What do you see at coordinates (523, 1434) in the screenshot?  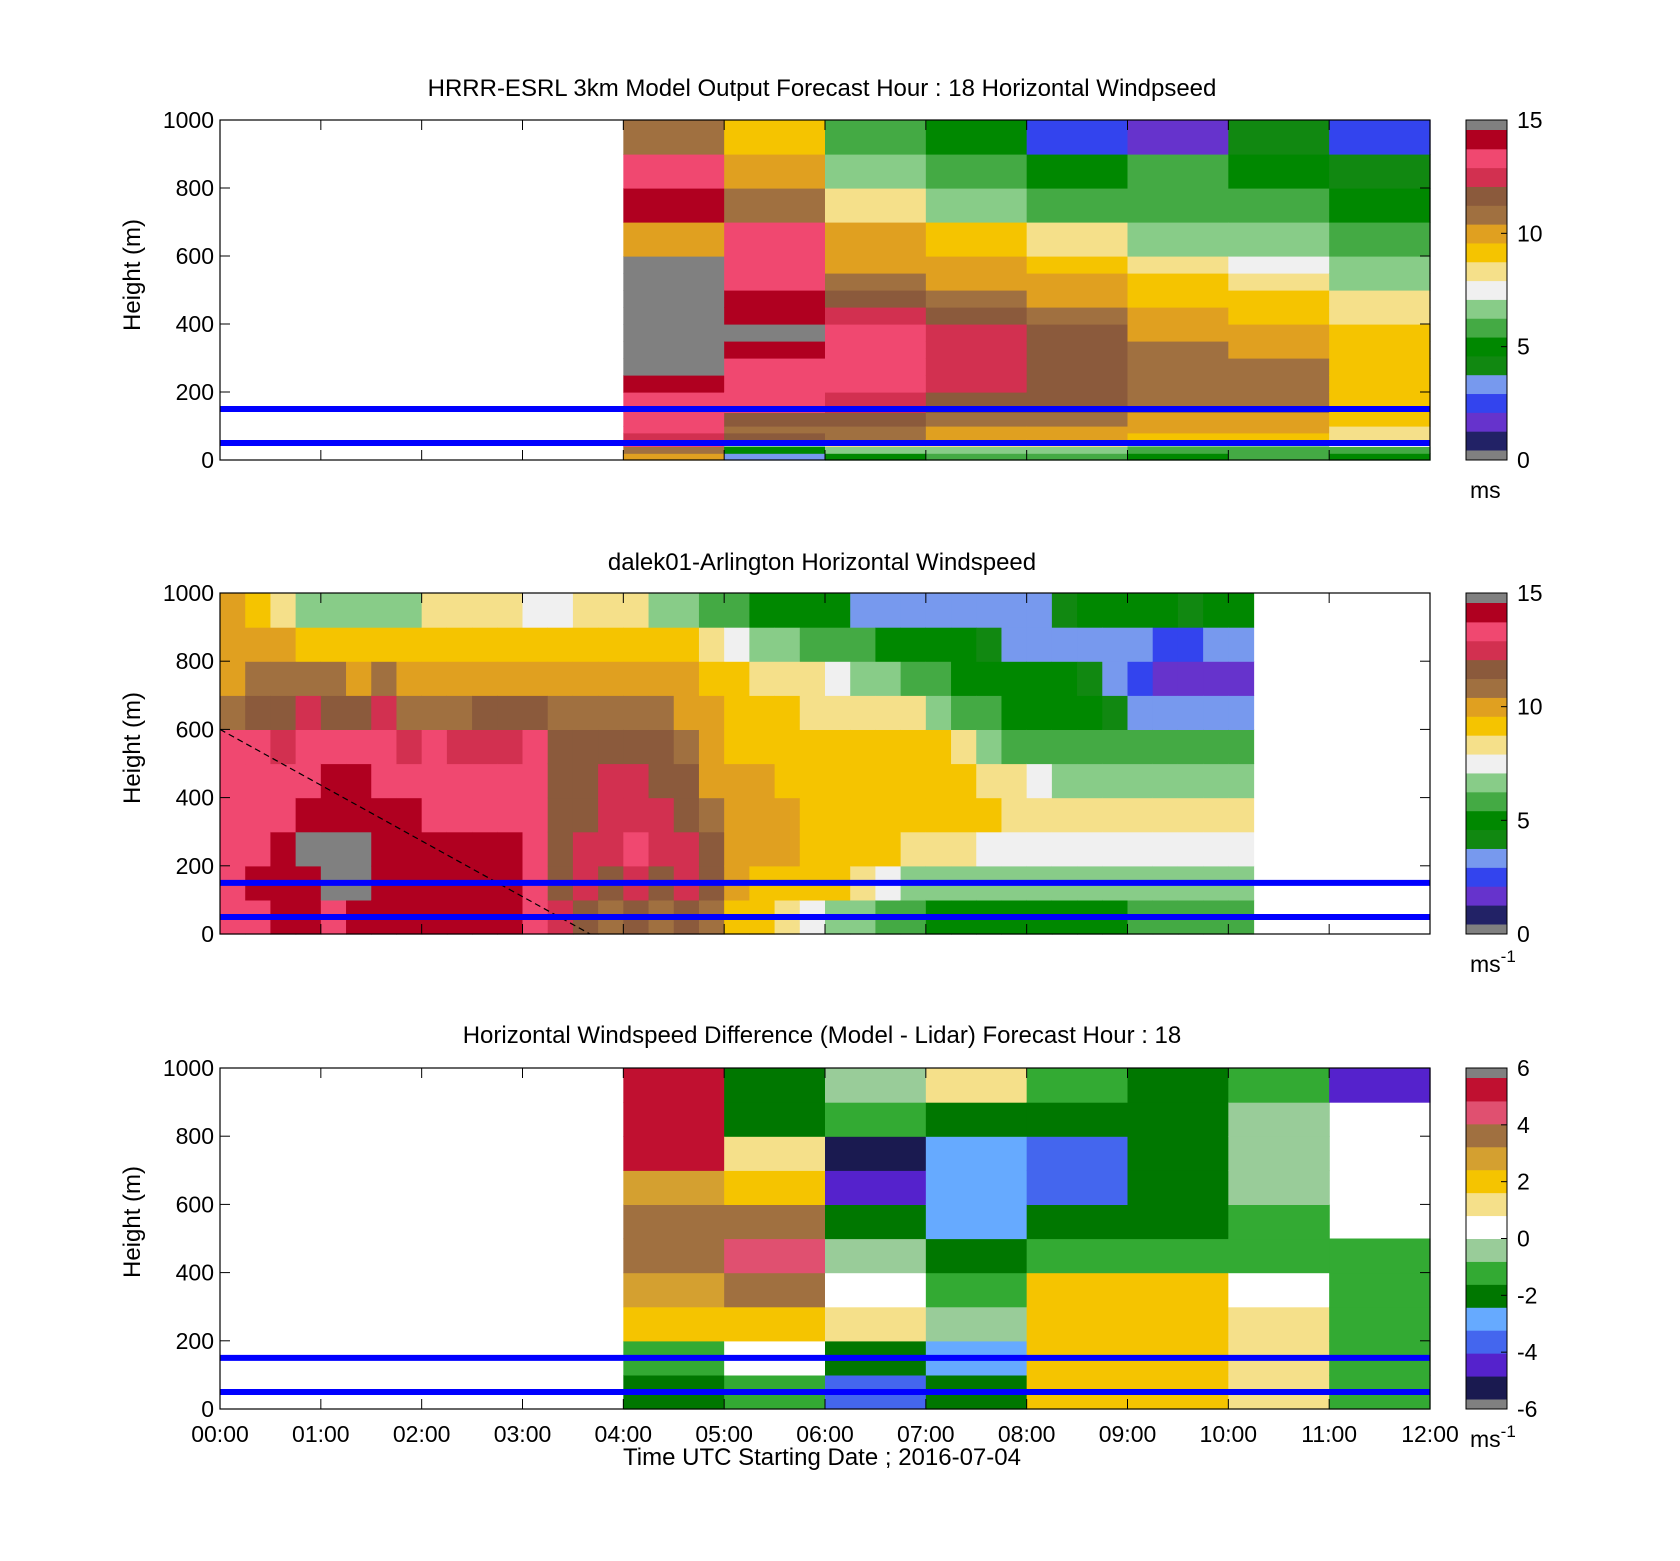 I see `x-tick-label: 03:00` at bounding box center [523, 1434].